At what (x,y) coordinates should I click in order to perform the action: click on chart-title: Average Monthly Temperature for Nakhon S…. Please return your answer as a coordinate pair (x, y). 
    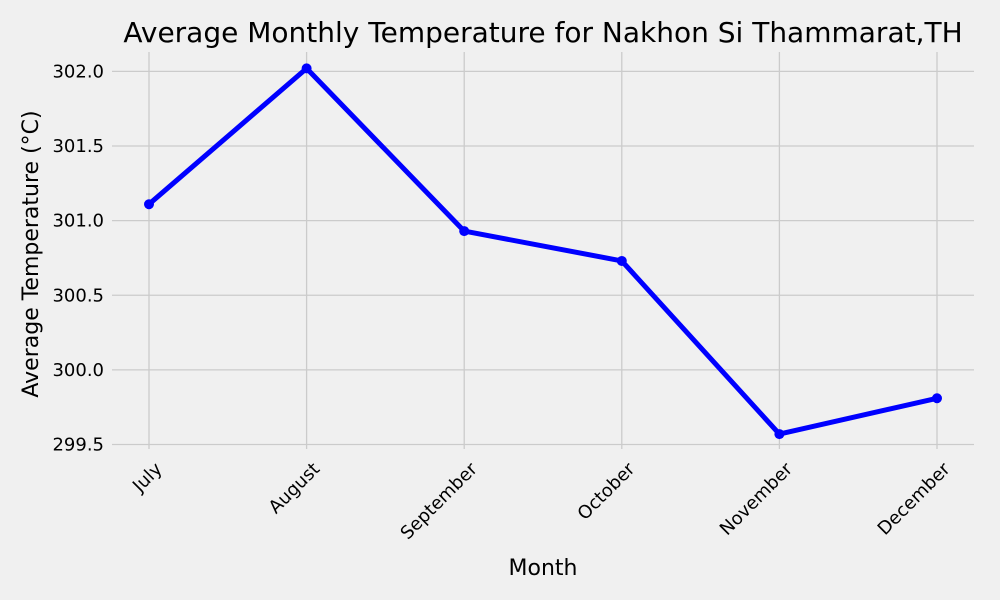
    Looking at the image, I should click on (542, 32).